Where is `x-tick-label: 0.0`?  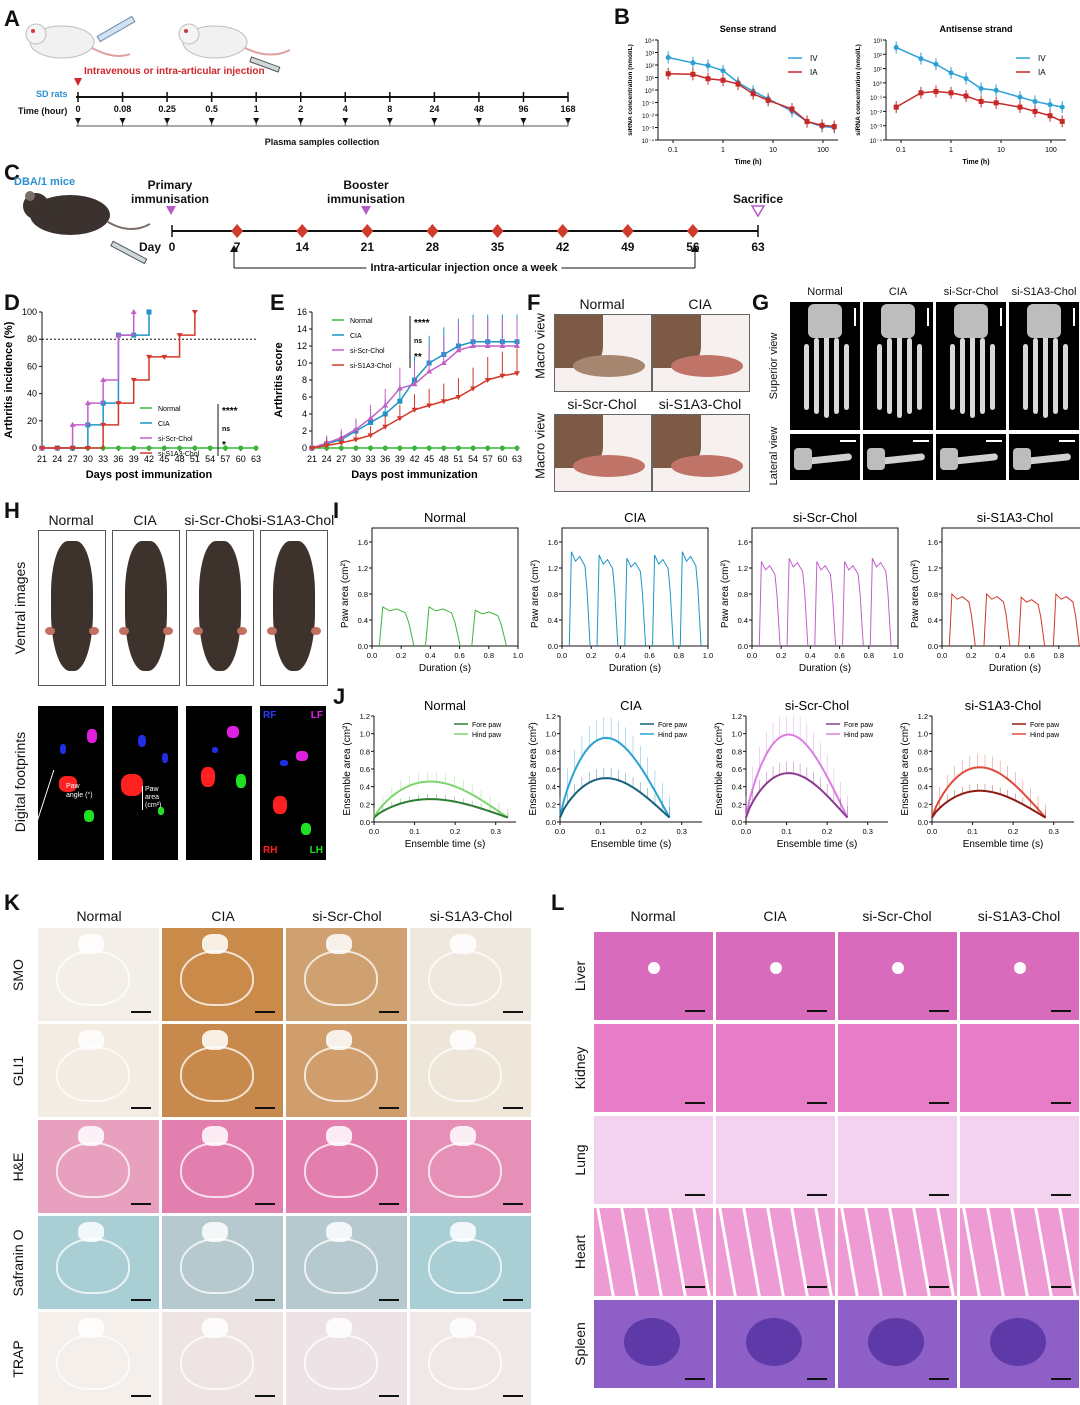
x-tick-label: 0.0 is located at coordinates (942, 655).